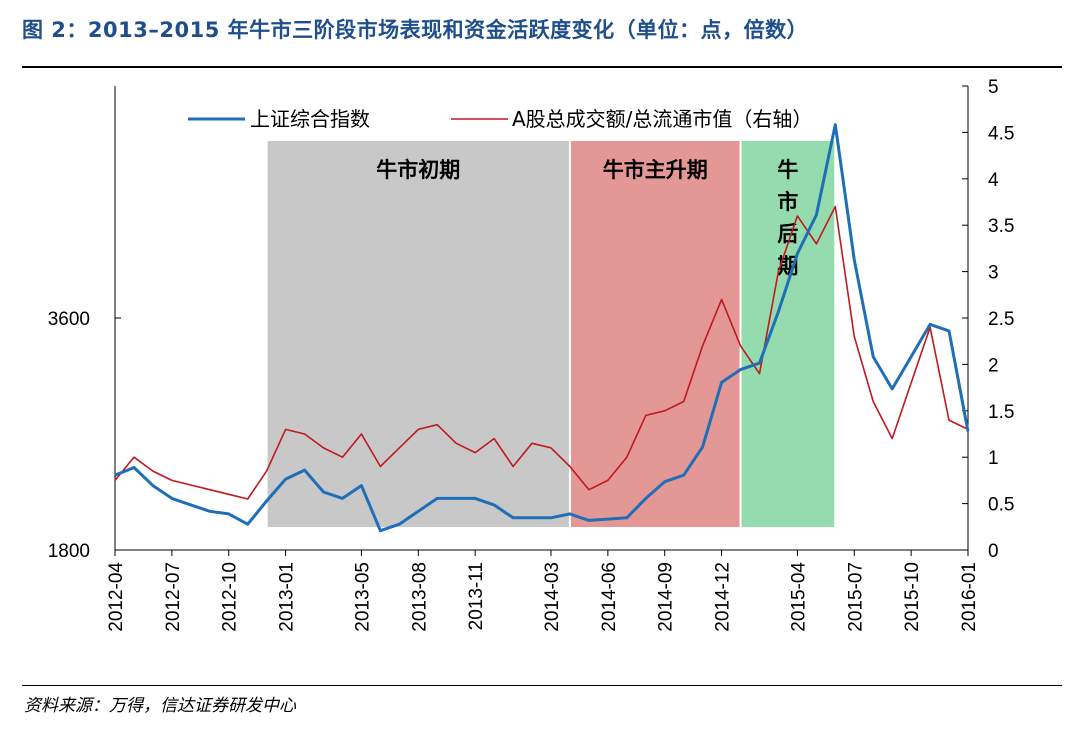 The height and width of the screenshot is (731, 1080). What do you see at coordinates (419, 597) in the screenshot?
I see `x-tick-label: 2013-08` at bounding box center [419, 597].